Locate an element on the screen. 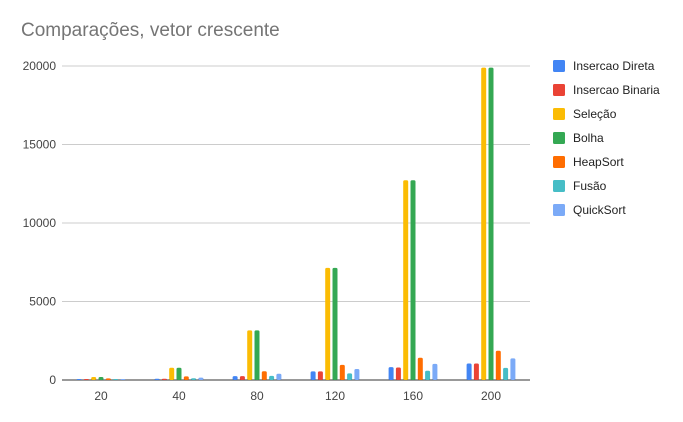  y-axis-ticks: 0 5000 10000 15000 20000 is located at coordinates (40, 223).